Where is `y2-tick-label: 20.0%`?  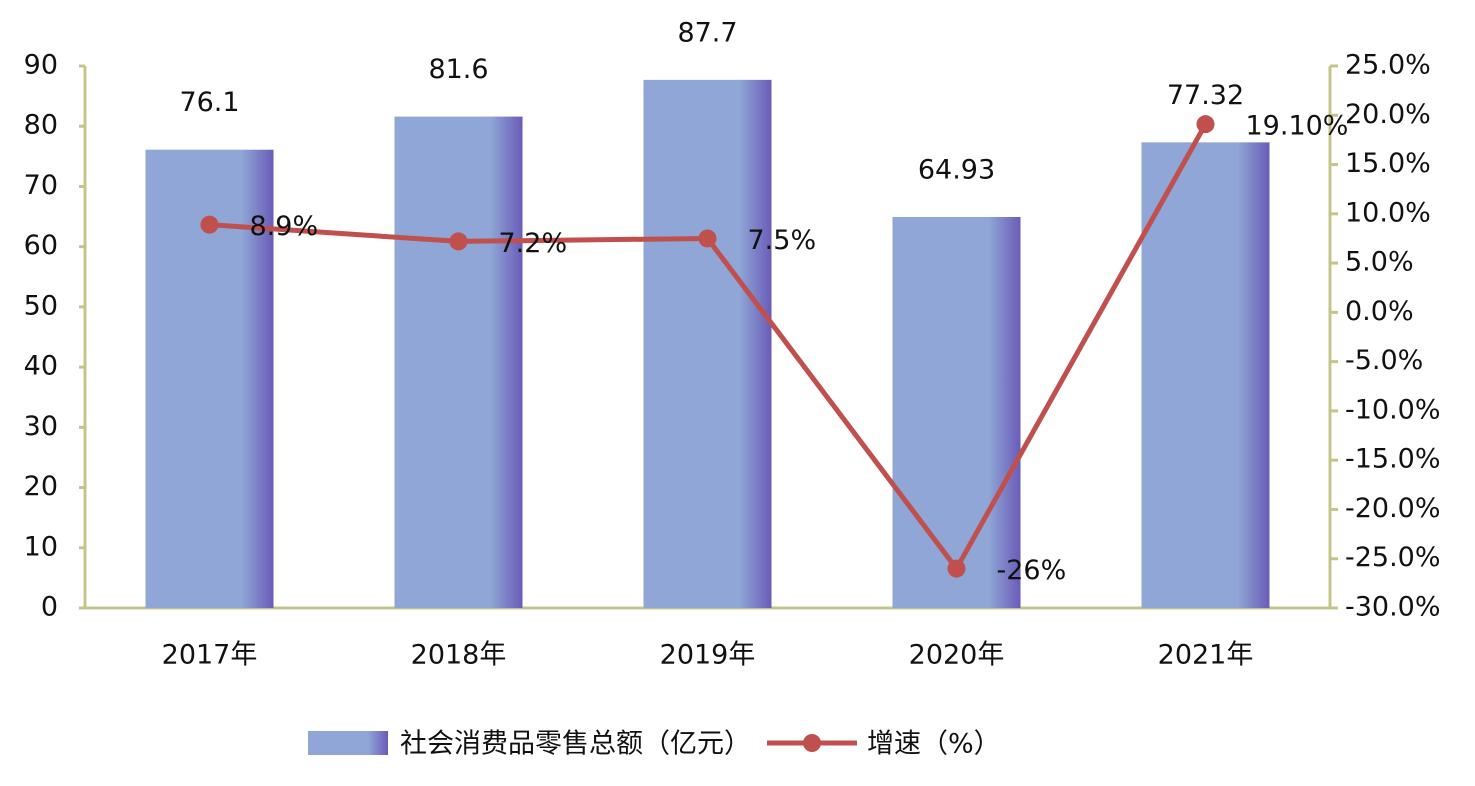
y2-tick-label: 20.0% is located at coordinates (1388, 114).